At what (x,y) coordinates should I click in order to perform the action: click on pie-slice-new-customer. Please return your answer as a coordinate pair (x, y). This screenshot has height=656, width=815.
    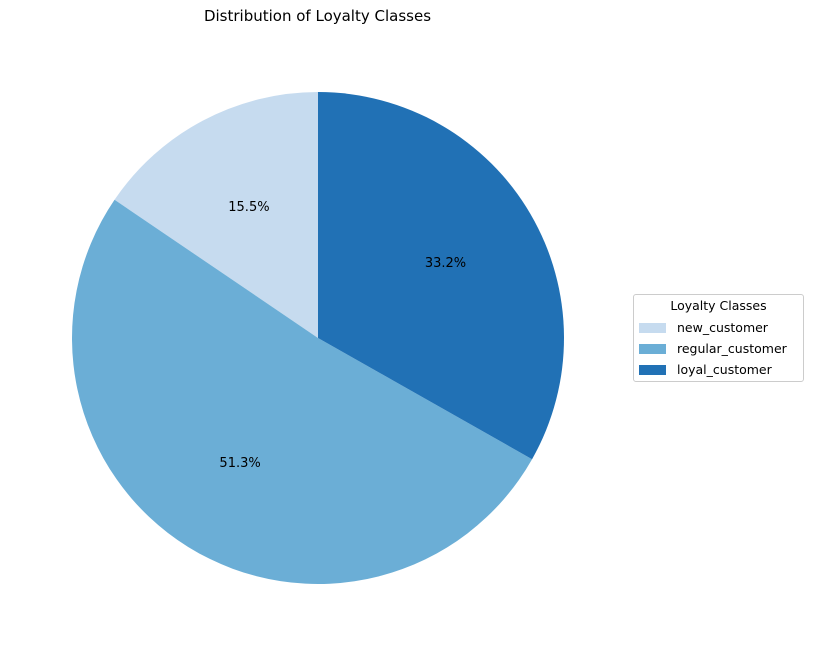
    Looking at the image, I should click on (216, 215).